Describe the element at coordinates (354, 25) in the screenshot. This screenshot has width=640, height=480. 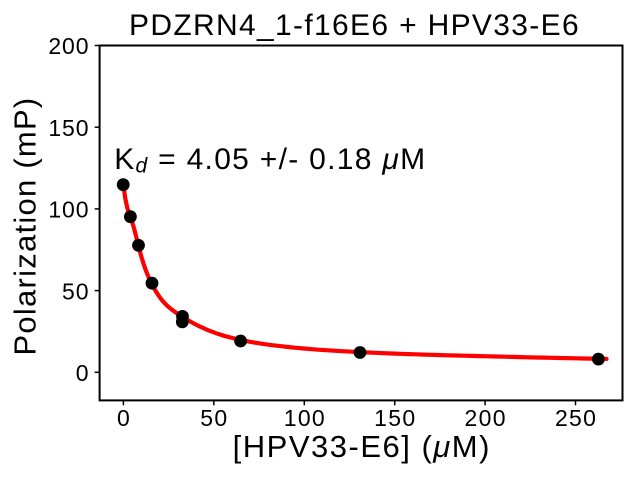
I see `svg-text: PDZRN4_1-f16E6 + HPV33-E6` at that location.